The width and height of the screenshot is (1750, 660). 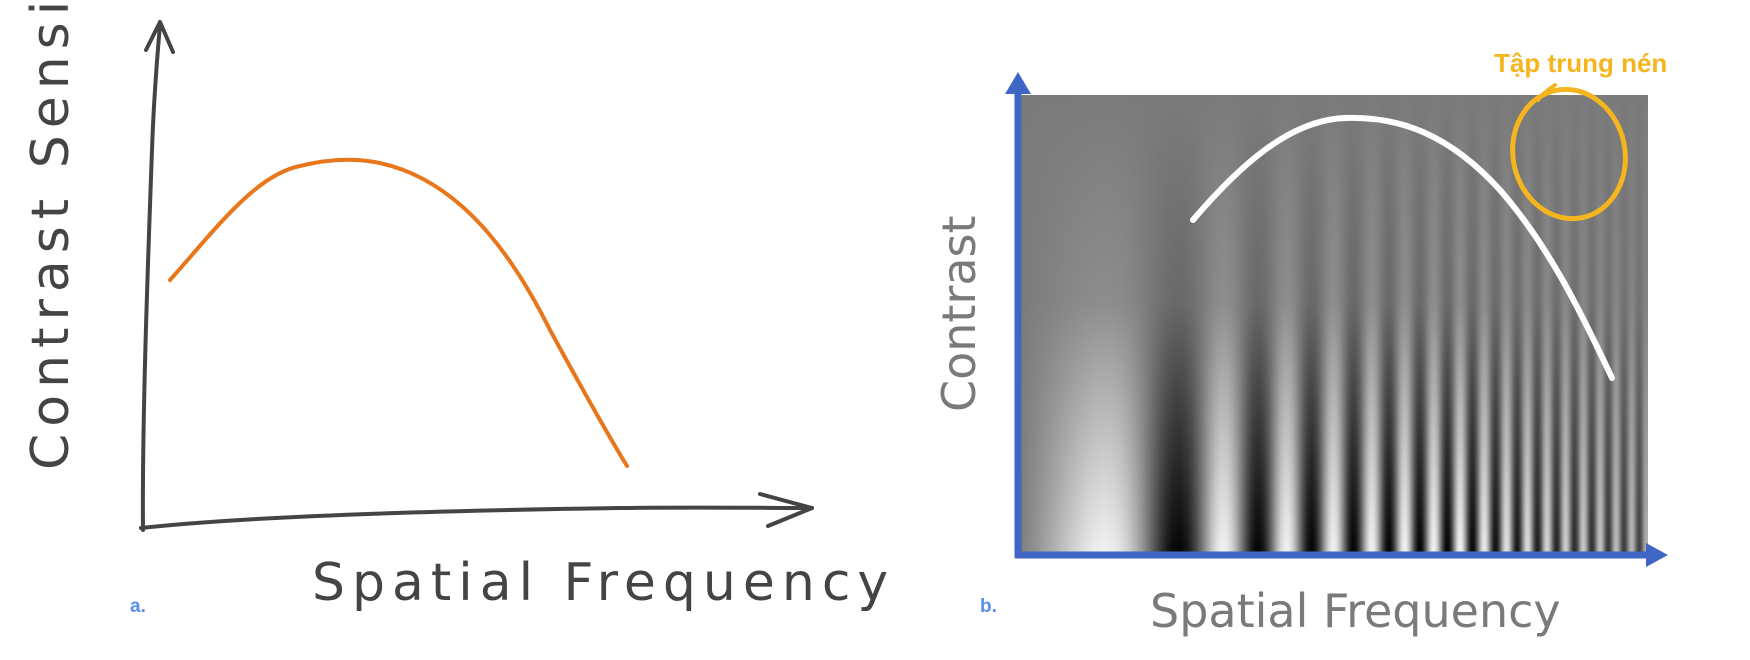 What do you see at coordinates (151, 277) in the screenshot?
I see `panel-a-y-axis` at bounding box center [151, 277].